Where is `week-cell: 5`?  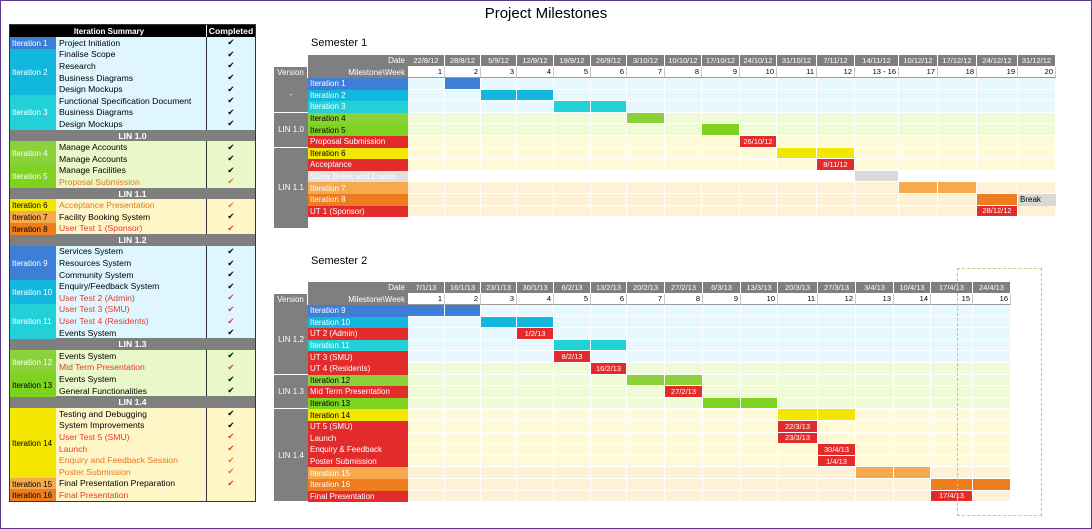 week-cell: 5 is located at coordinates (572, 72).